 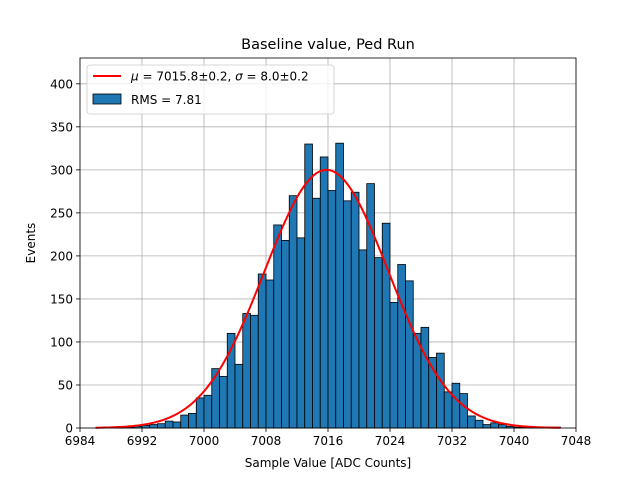 What do you see at coordinates (328, 45) in the screenshot?
I see `chart-title: Baseline value, Ped Run` at bounding box center [328, 45].